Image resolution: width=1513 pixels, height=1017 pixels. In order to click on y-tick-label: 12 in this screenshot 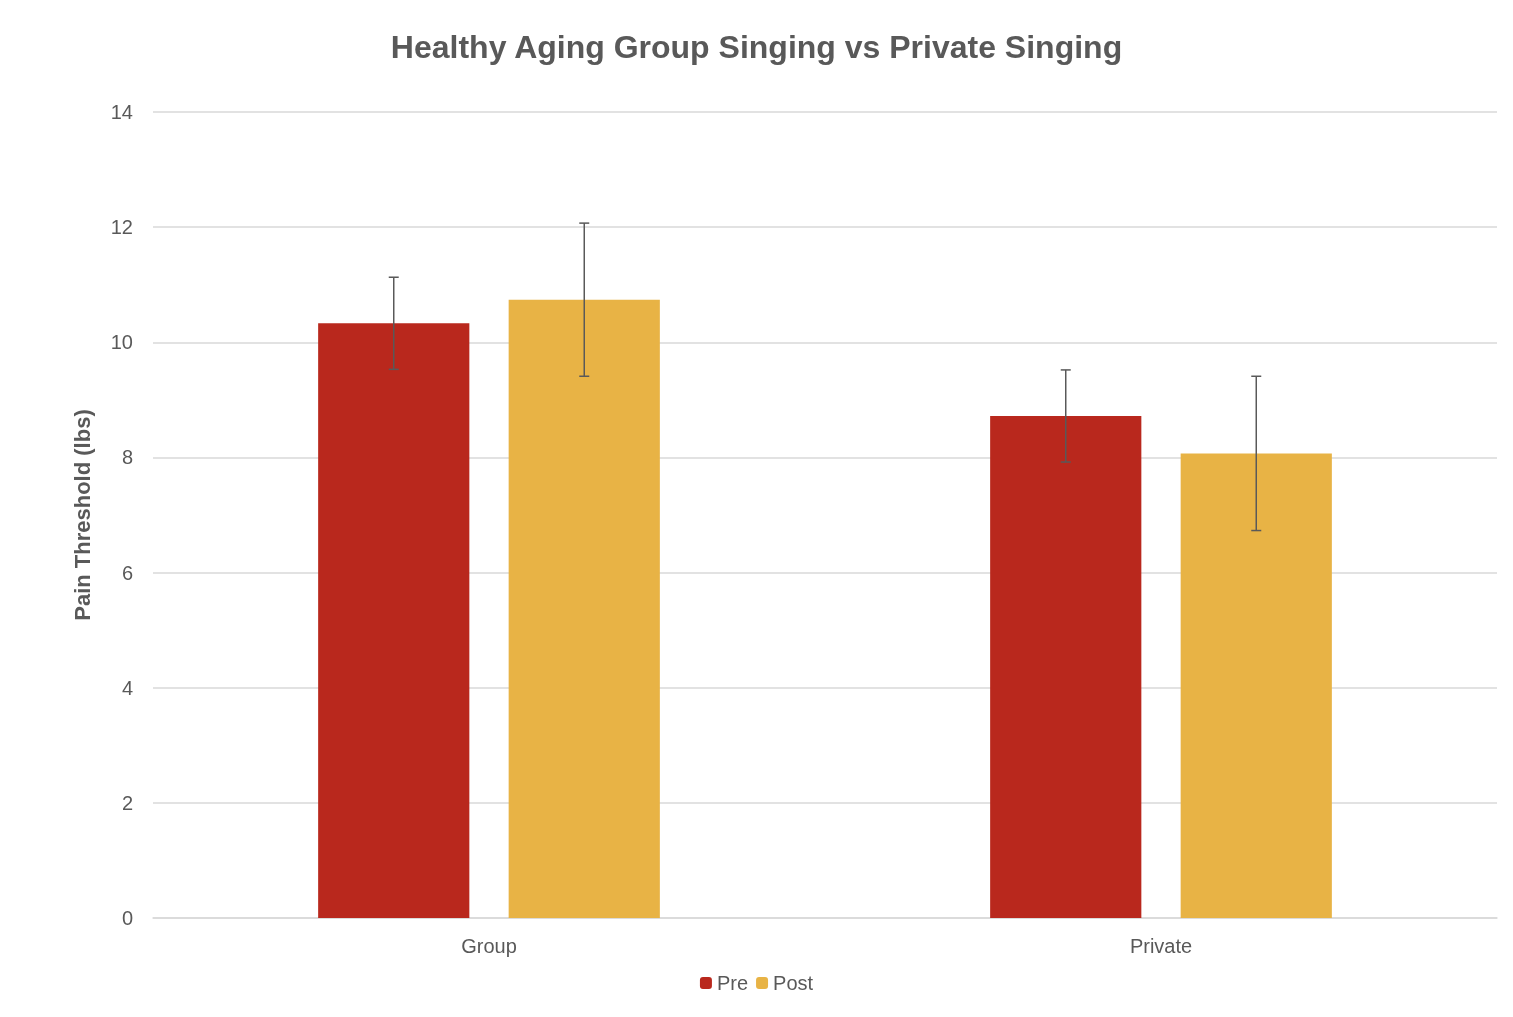, I will do `click(121, 227)`.